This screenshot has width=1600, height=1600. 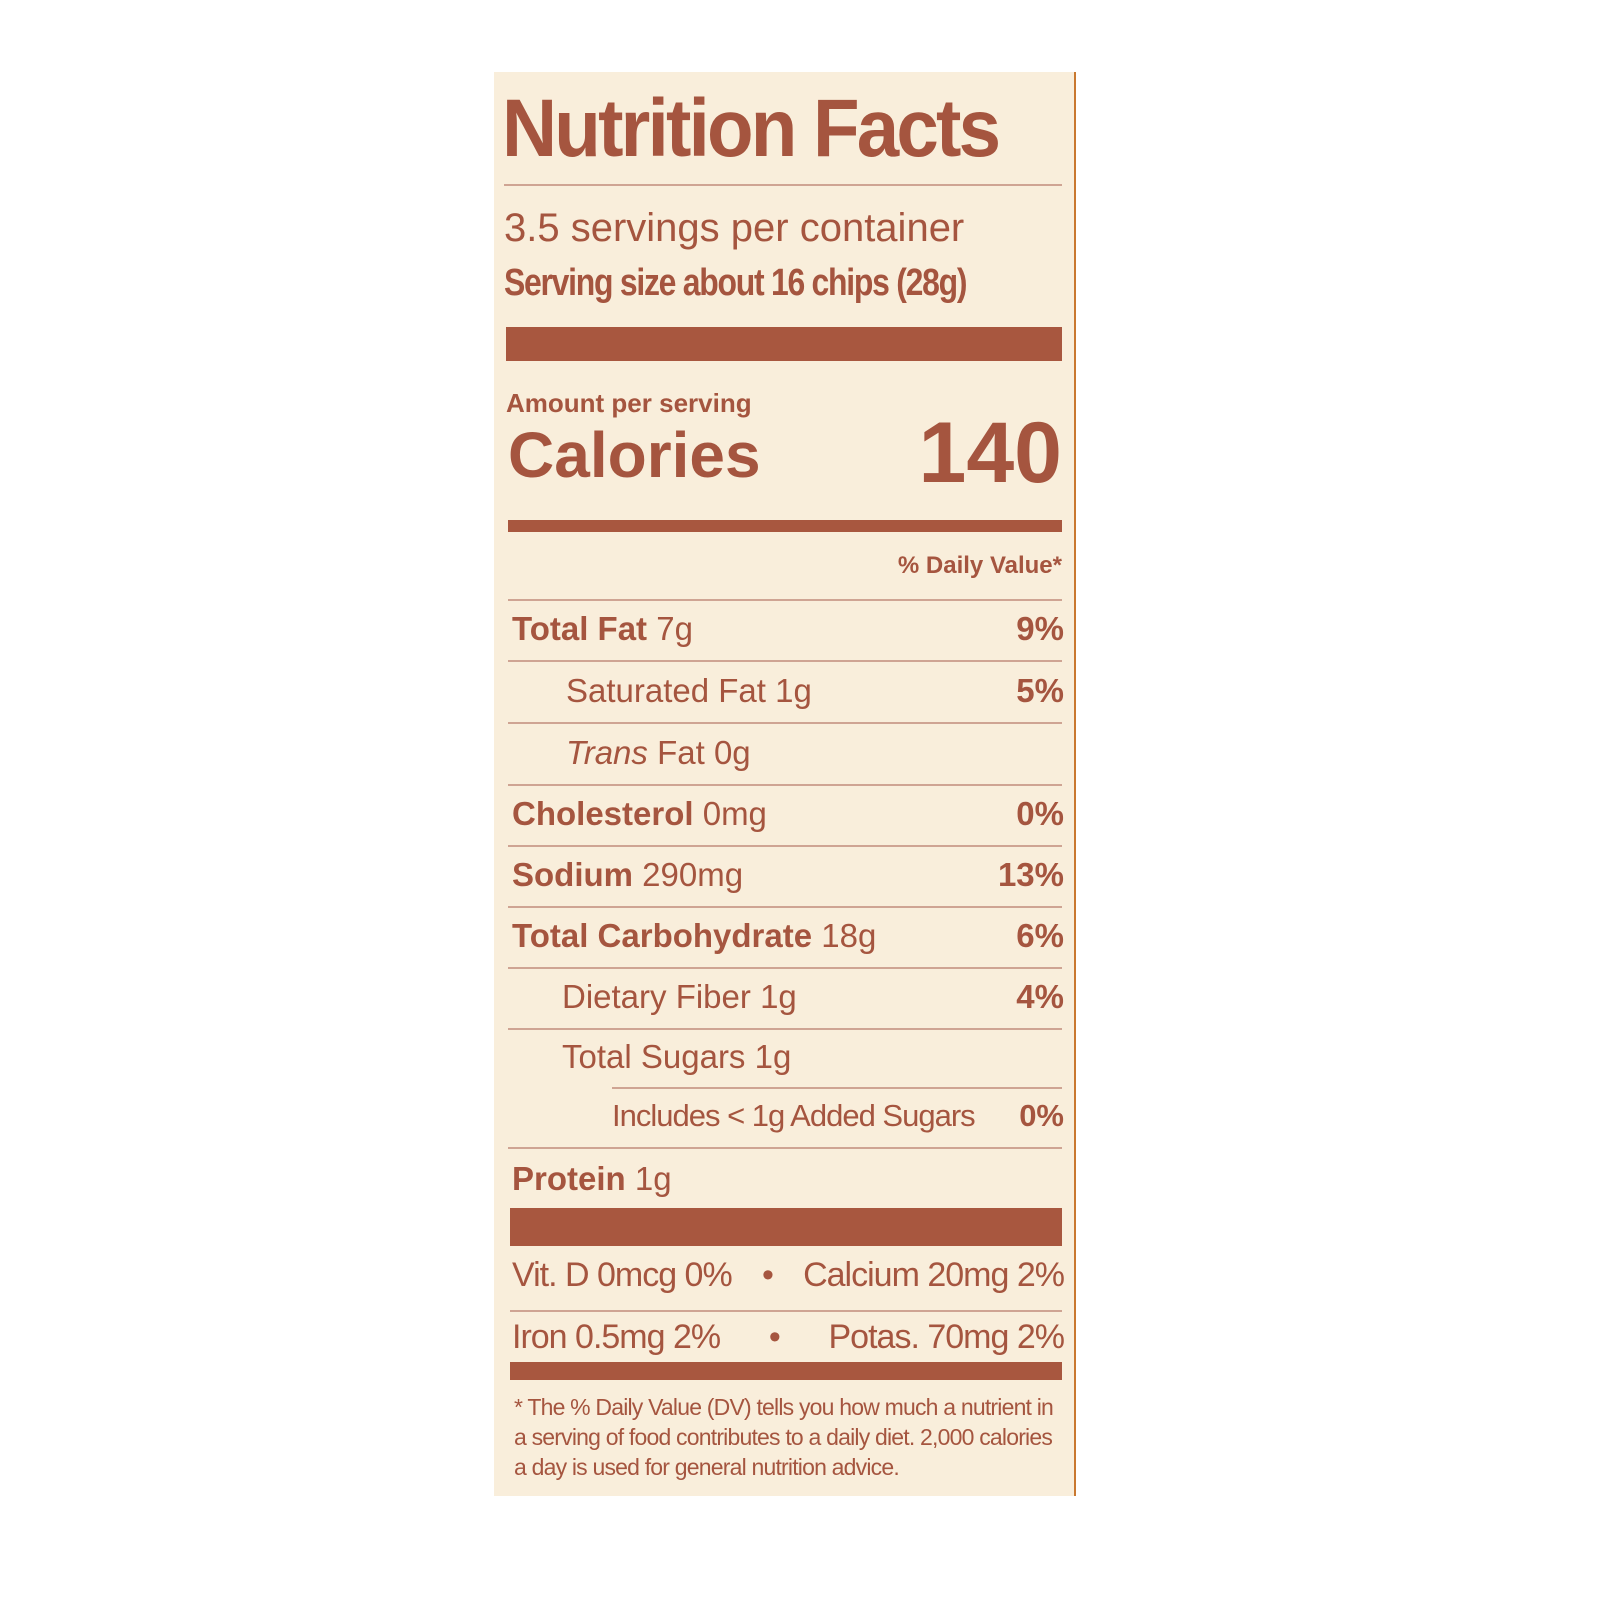 What do you see at coordinates (654, 1056) in the screenshot?
I see `nutrient-name: Total Sugars` at bounding box center [654, 1056].